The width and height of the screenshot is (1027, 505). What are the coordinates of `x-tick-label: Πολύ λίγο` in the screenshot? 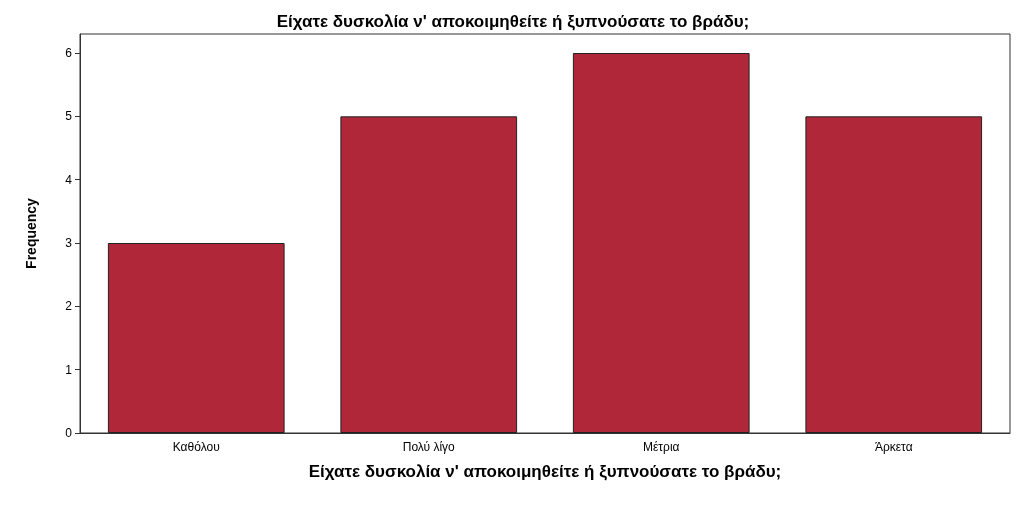 It's located at (429, 447).